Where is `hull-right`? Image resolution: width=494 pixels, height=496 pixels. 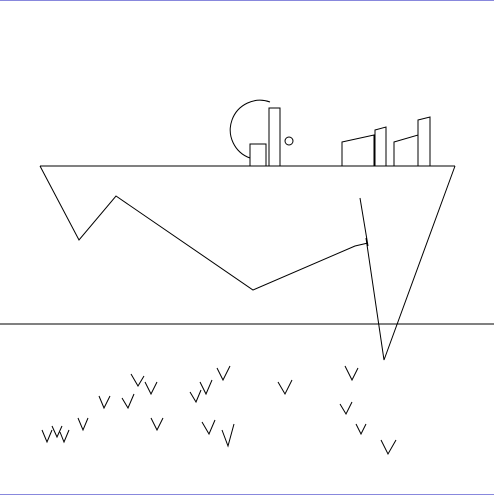 hull-right is located at coordinates (410, 263).